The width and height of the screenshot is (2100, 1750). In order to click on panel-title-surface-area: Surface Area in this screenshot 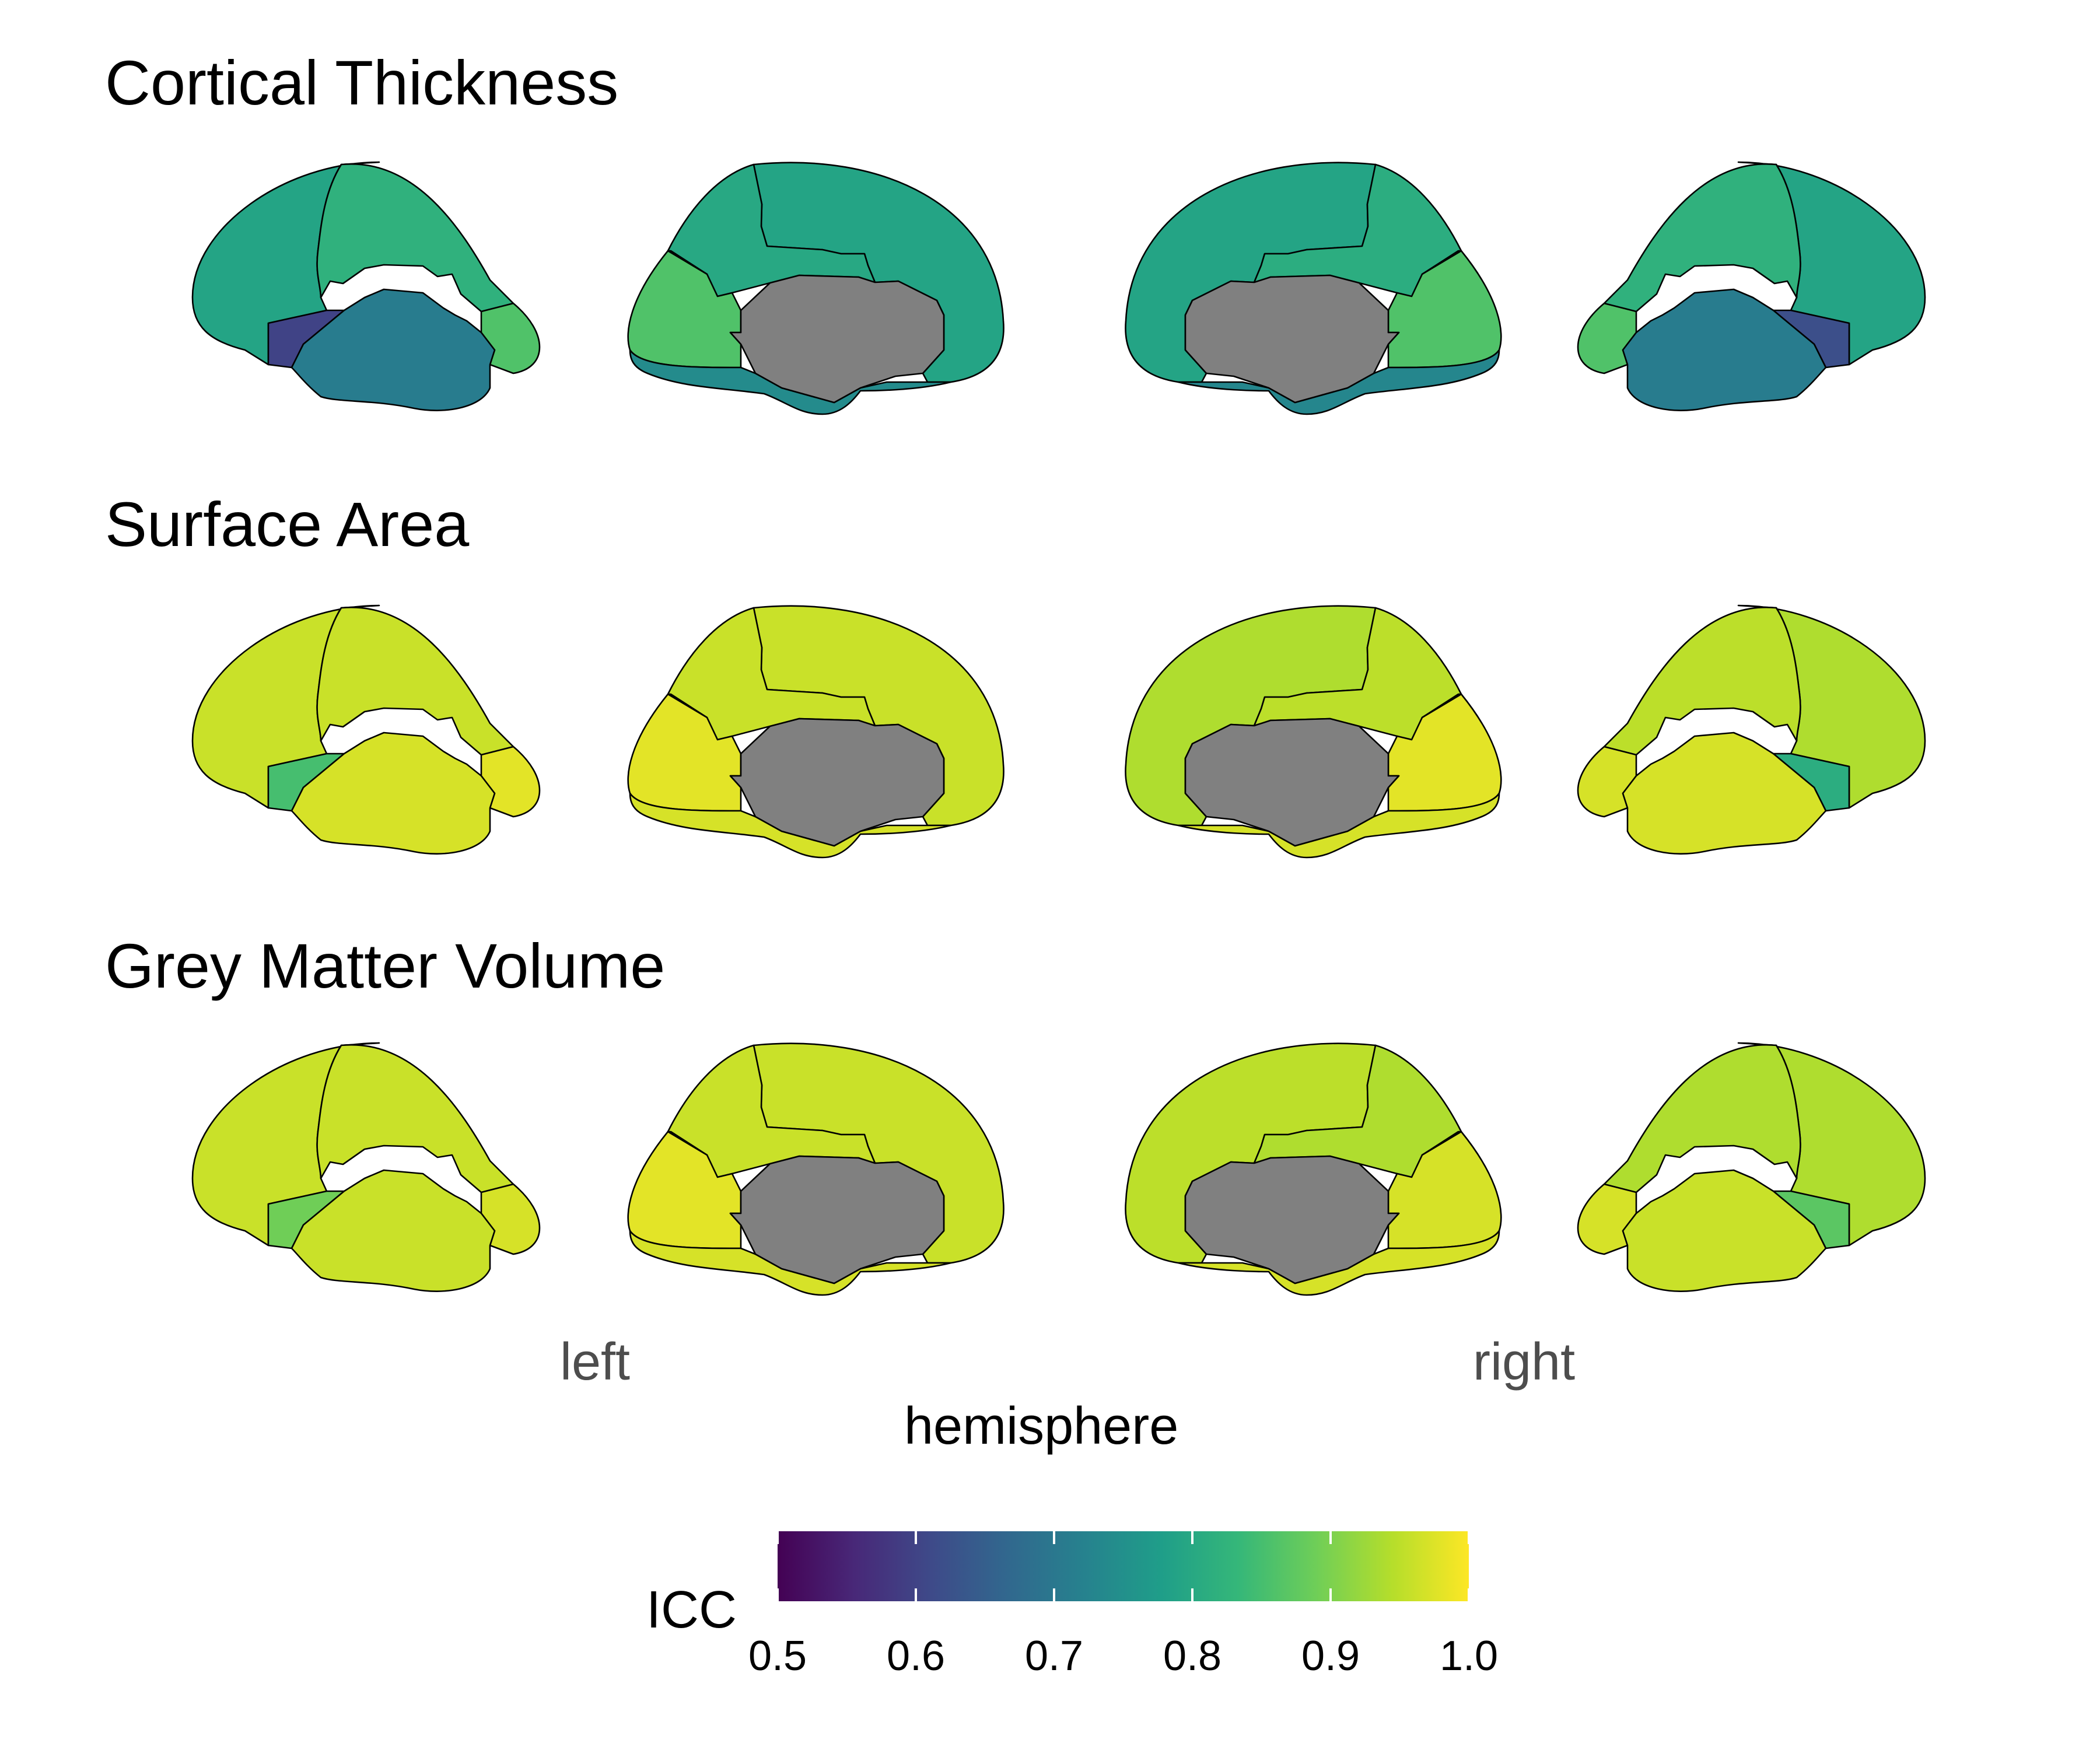, I will do `click(287, 524)`.